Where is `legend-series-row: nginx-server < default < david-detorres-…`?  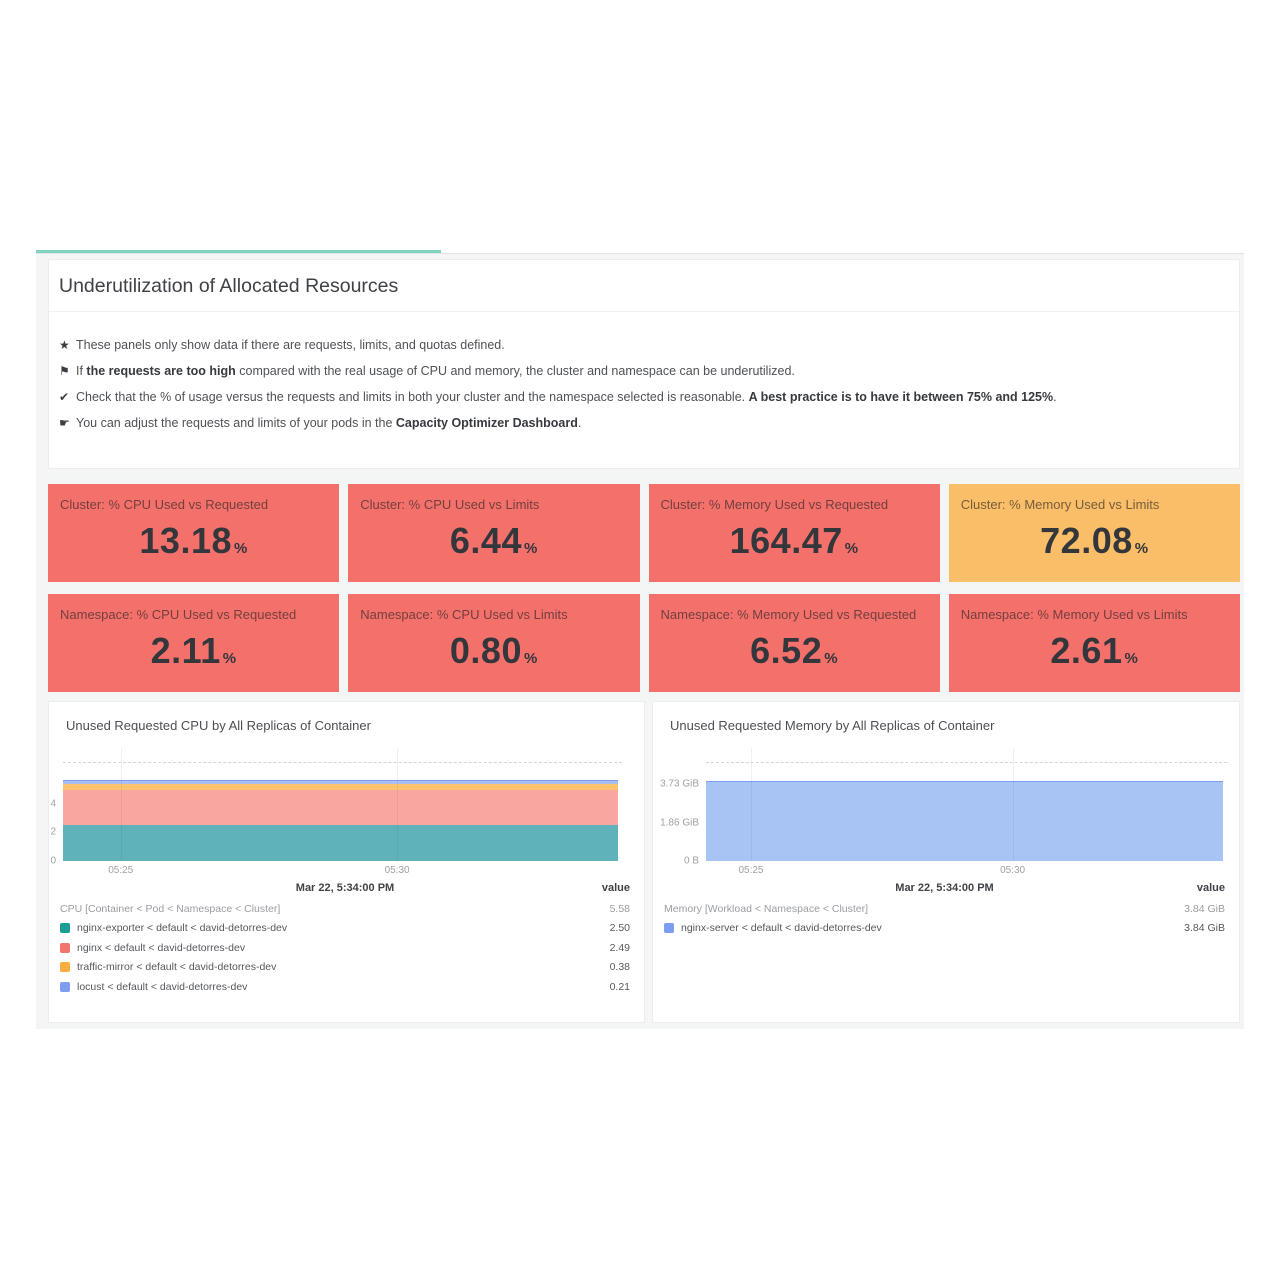 legend-series-row: nginx-server < default < david-detorres-… is located at coordinates (944, 929).